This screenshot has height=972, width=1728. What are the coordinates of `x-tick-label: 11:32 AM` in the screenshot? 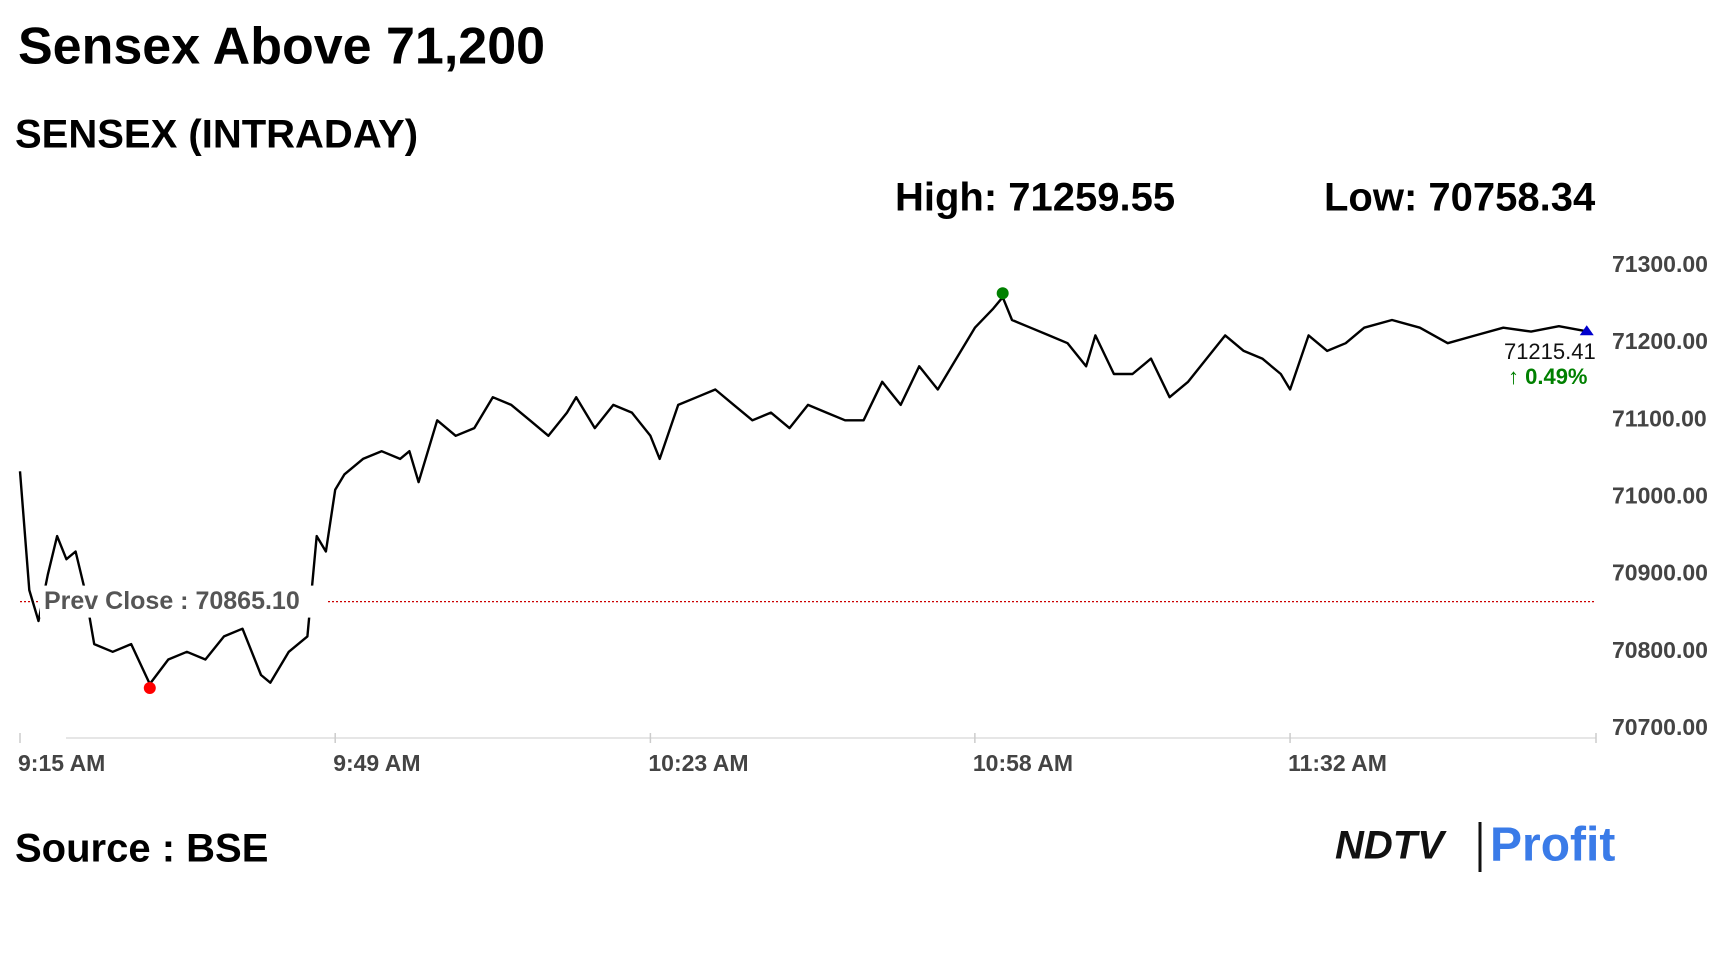 It's located at (1337, 763).